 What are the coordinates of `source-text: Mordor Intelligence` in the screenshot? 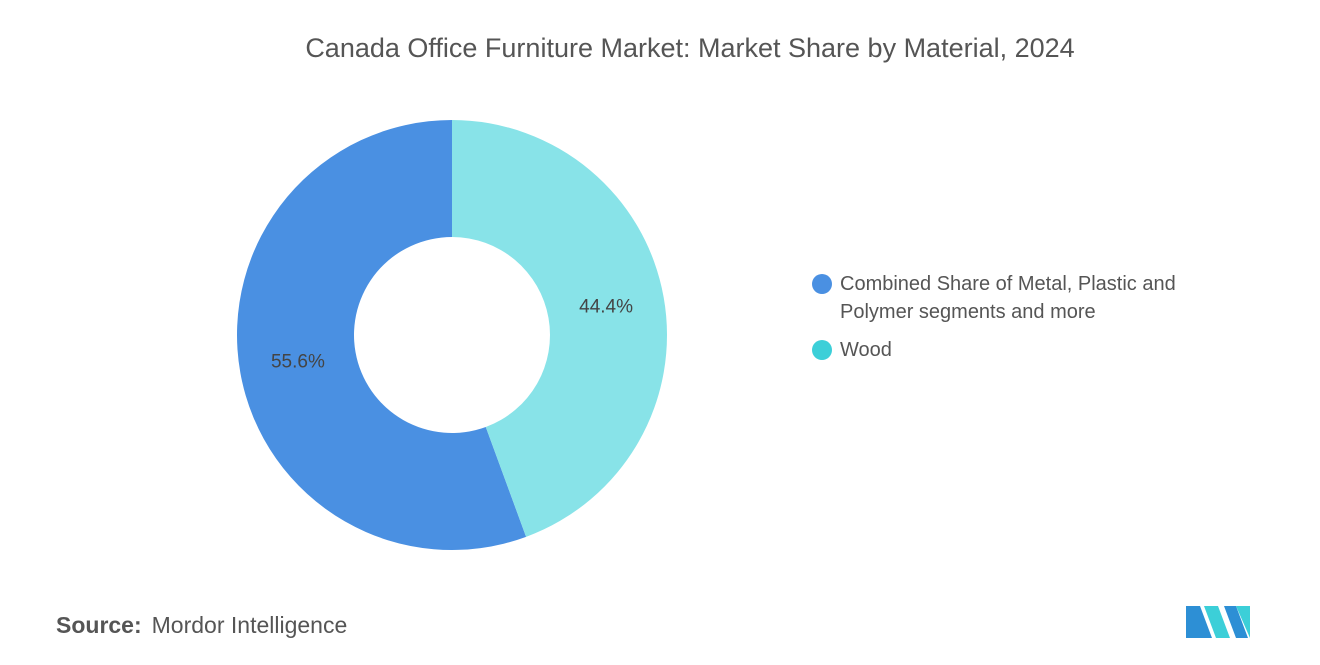 It's located at (249, 625).